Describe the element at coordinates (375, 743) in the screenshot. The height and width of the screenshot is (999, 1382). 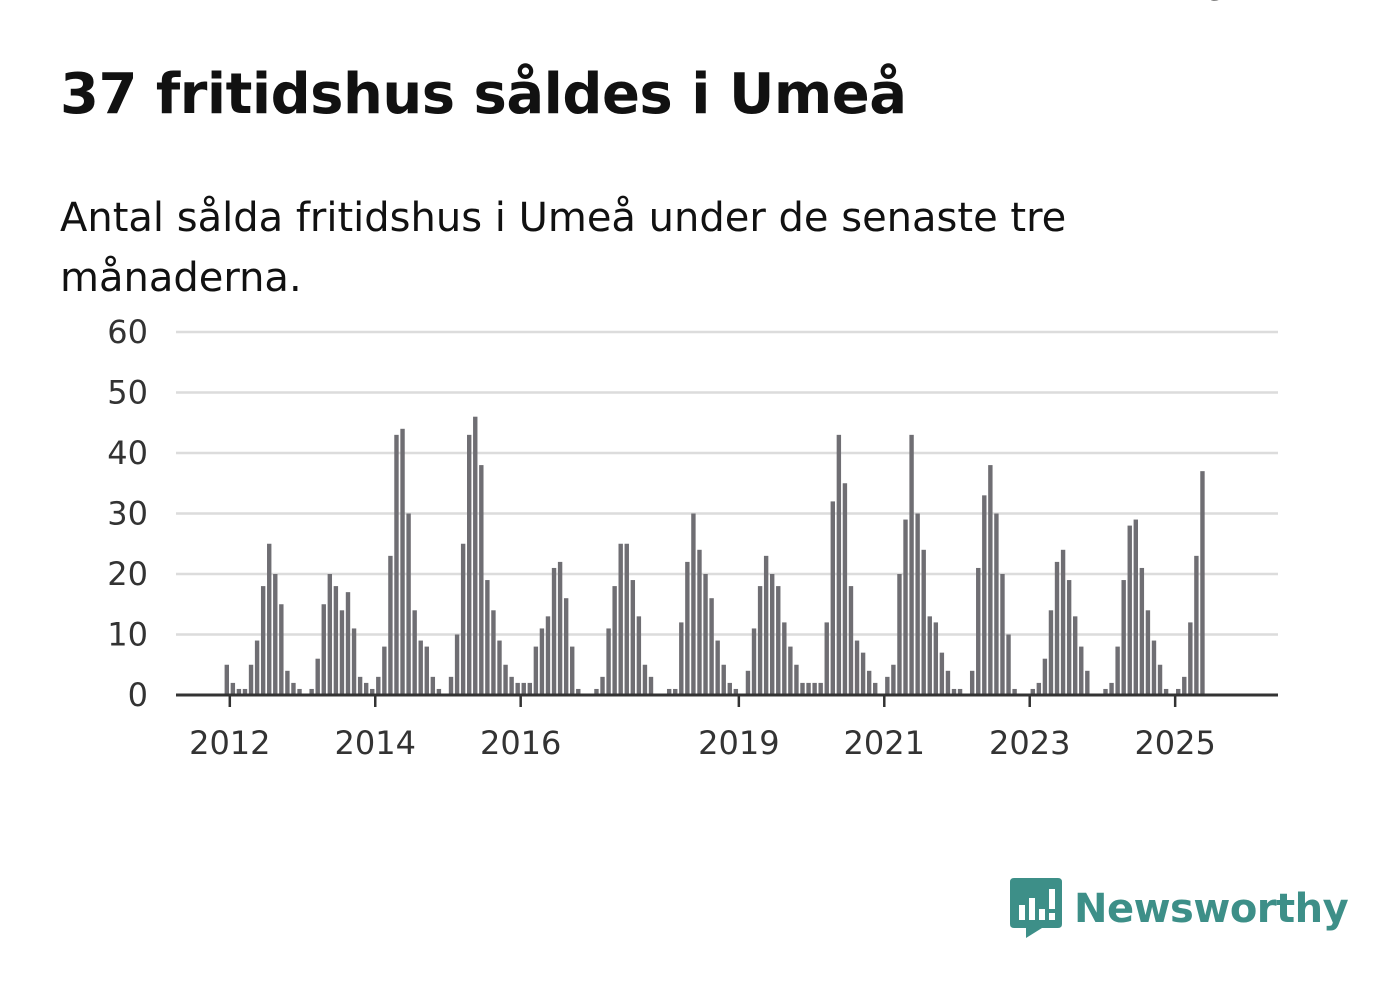
I see `x-tick-label: 2014` at that location.